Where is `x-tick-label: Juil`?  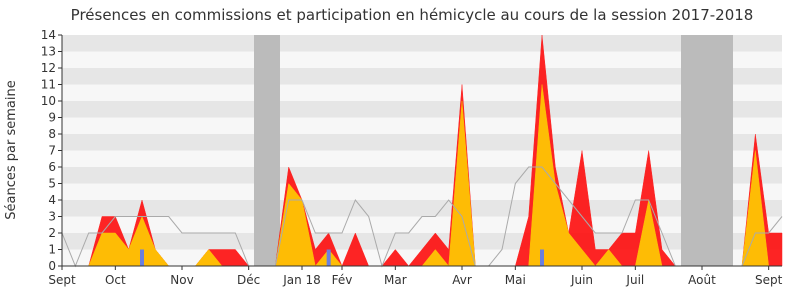 x-tick-label: Juil is located at coordinates (634, 280).